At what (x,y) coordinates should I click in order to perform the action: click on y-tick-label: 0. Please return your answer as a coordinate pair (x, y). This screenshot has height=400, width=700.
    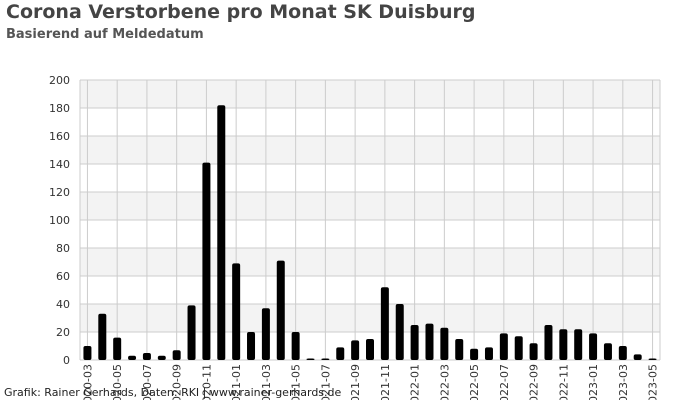
    Looking at the image, I should click on (66, 360).